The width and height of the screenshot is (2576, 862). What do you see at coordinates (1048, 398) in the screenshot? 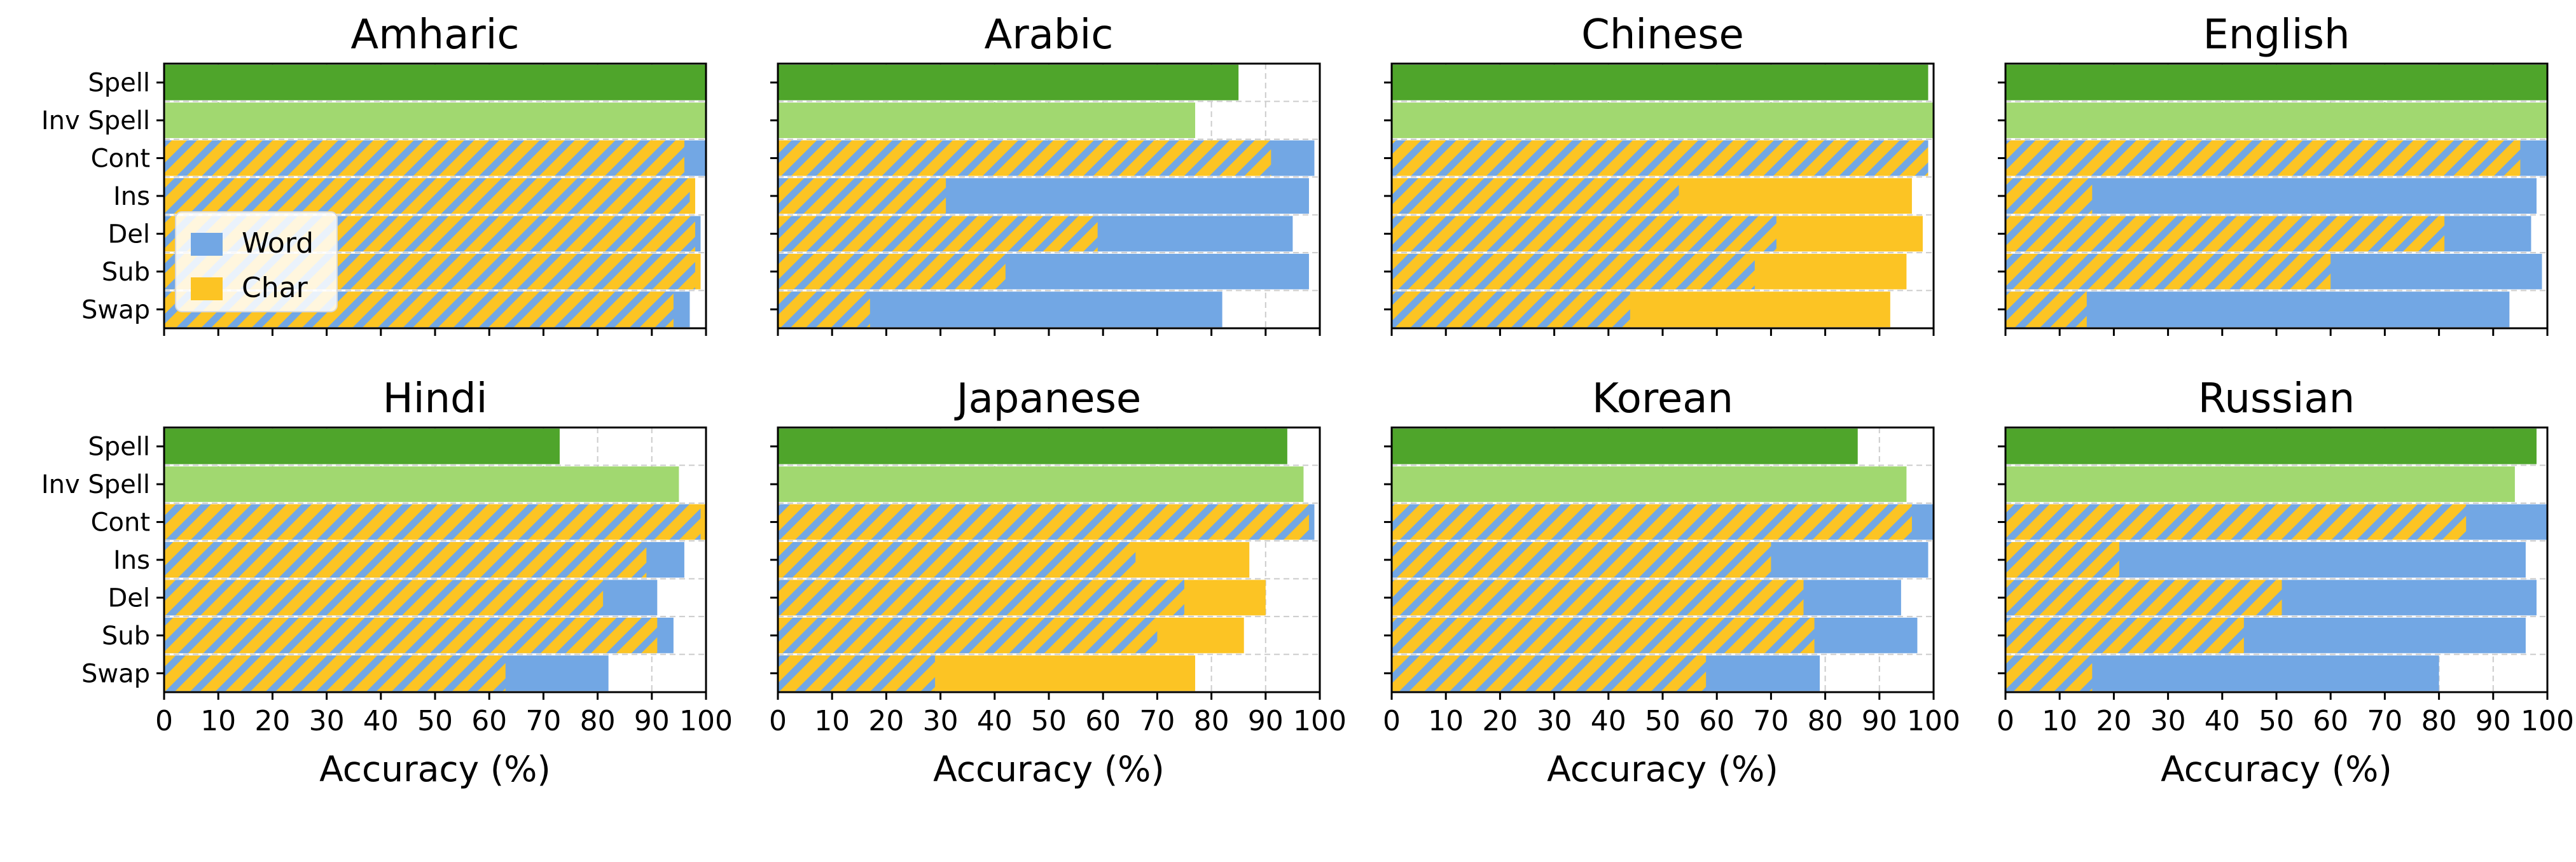
I see `panel-title-japanese: Japanese` at bounding box center [1048, 398].